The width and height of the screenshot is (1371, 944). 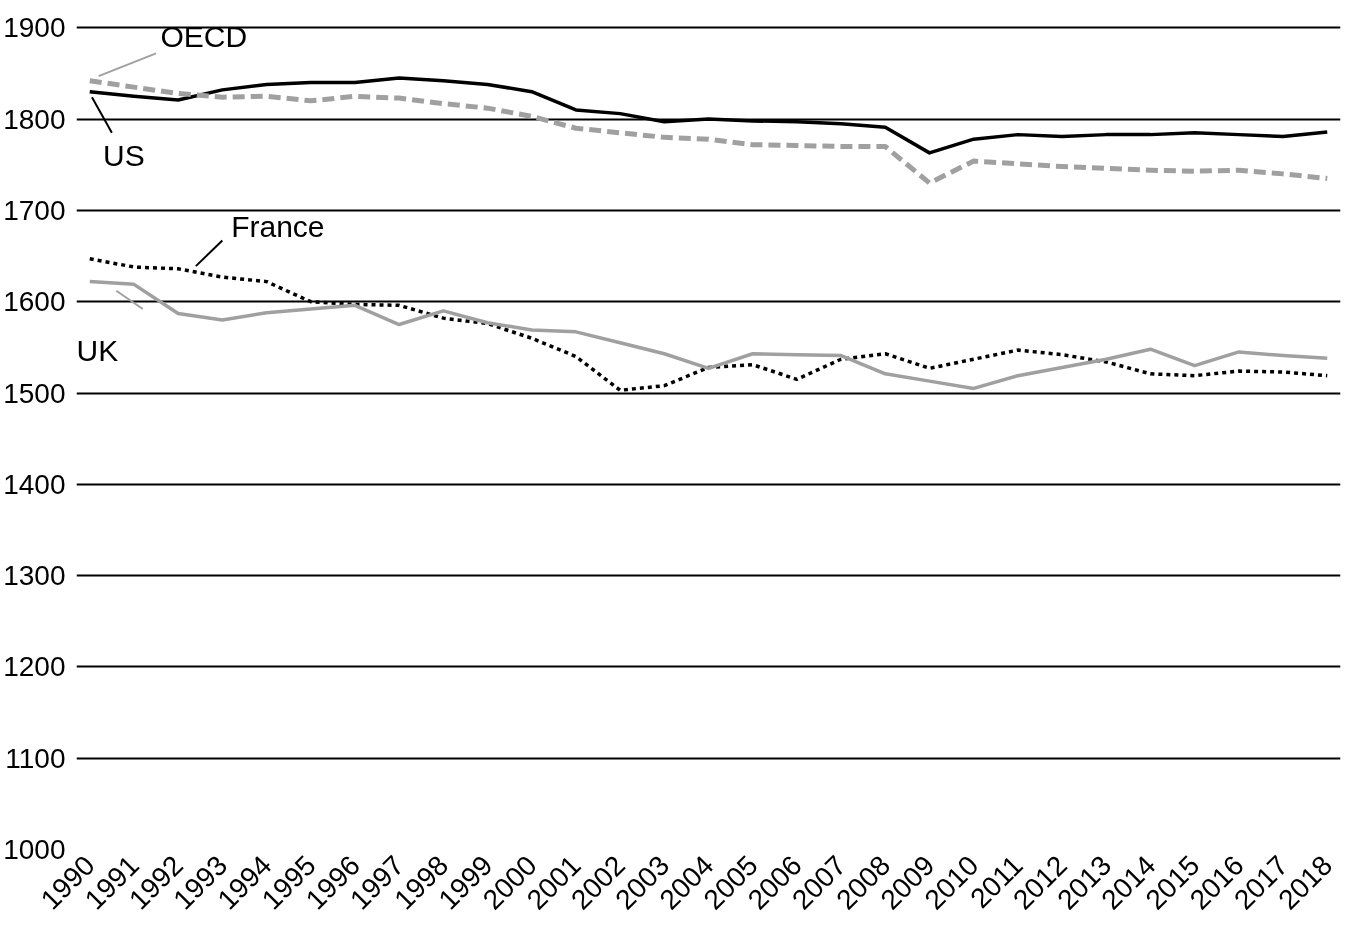 I want to click on y-tick-label: 1300, so click(x=34, y=576).